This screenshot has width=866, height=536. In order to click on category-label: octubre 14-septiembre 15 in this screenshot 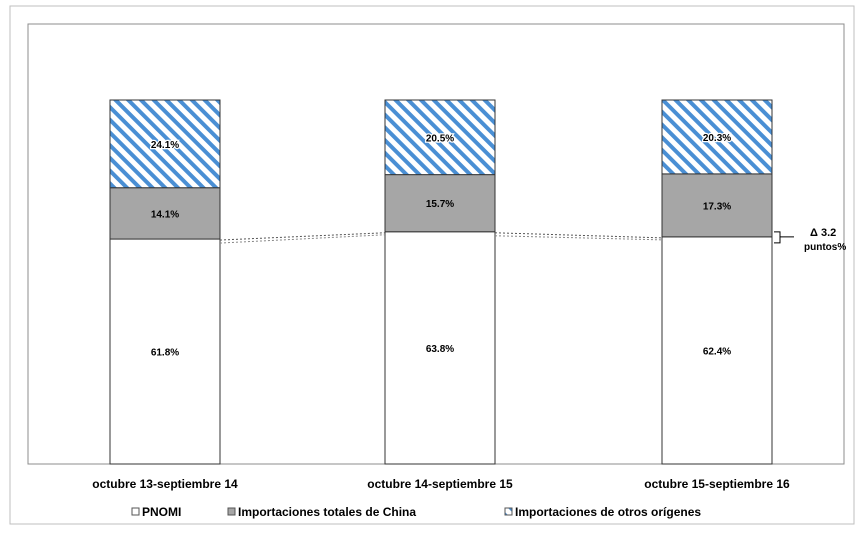, I will do `click(440, 484)`.